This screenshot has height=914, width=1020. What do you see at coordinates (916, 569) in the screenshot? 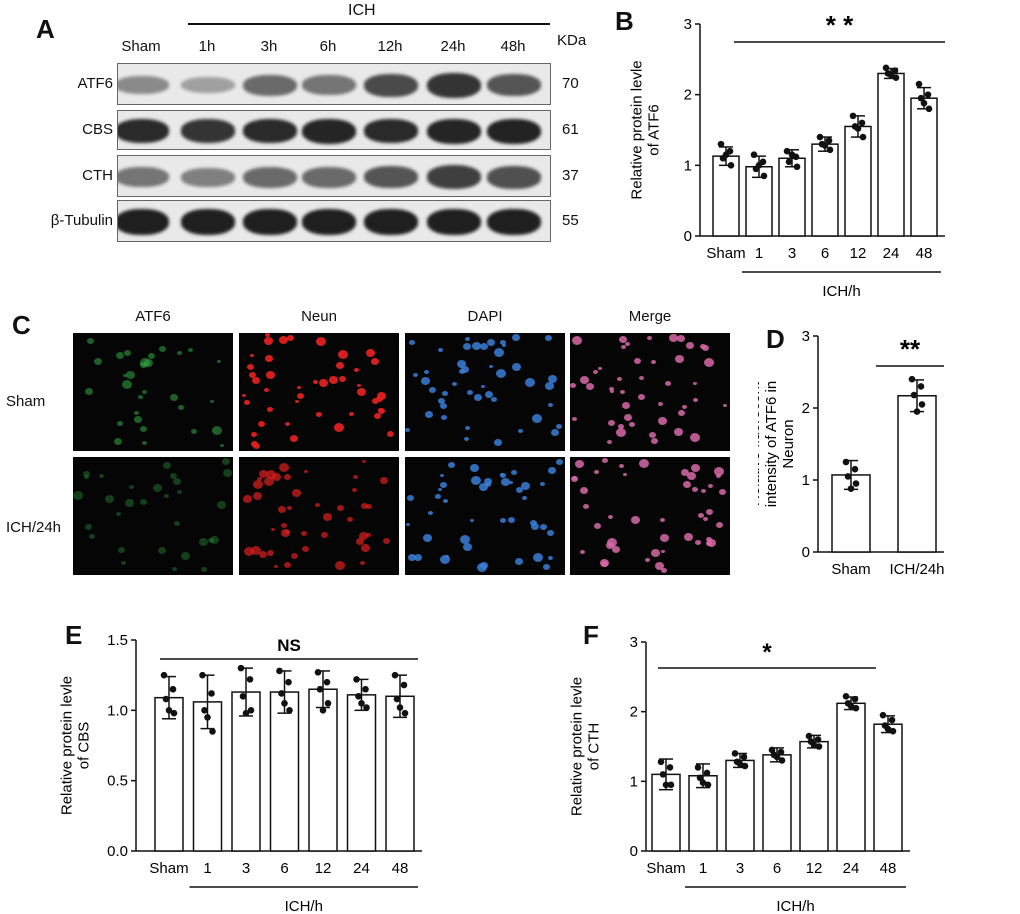
I see `x-tick-label: ICH/24h` at bounding box center [916, 569].